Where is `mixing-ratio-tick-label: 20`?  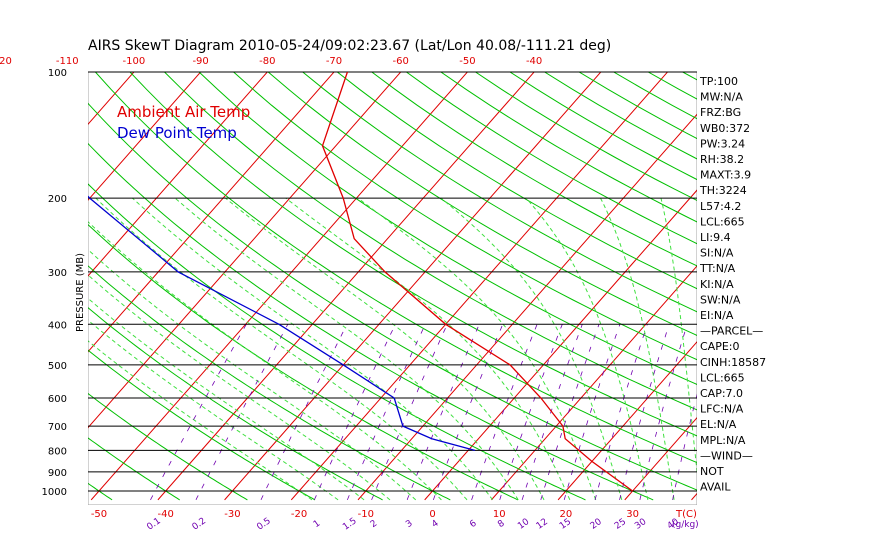 mixing-ratio-tick-label: 20 is located at coordinates (596, 524).